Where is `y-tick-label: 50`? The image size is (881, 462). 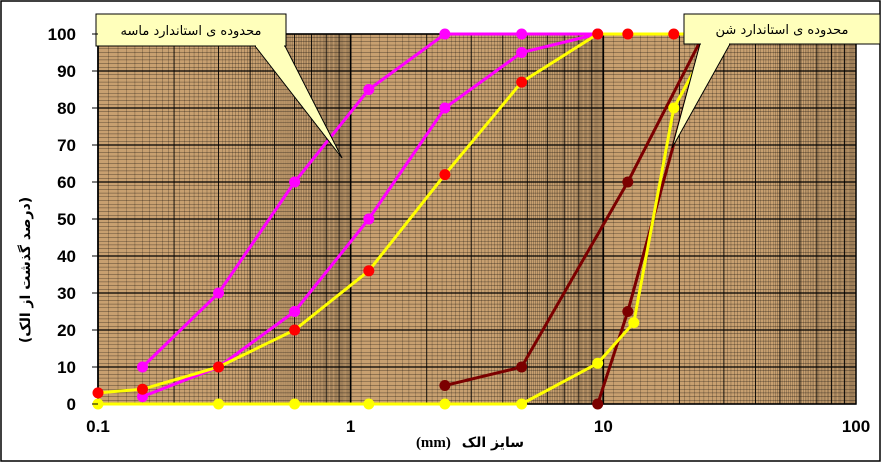
y-tick-label: 50 is located at coordinates (66, 219).